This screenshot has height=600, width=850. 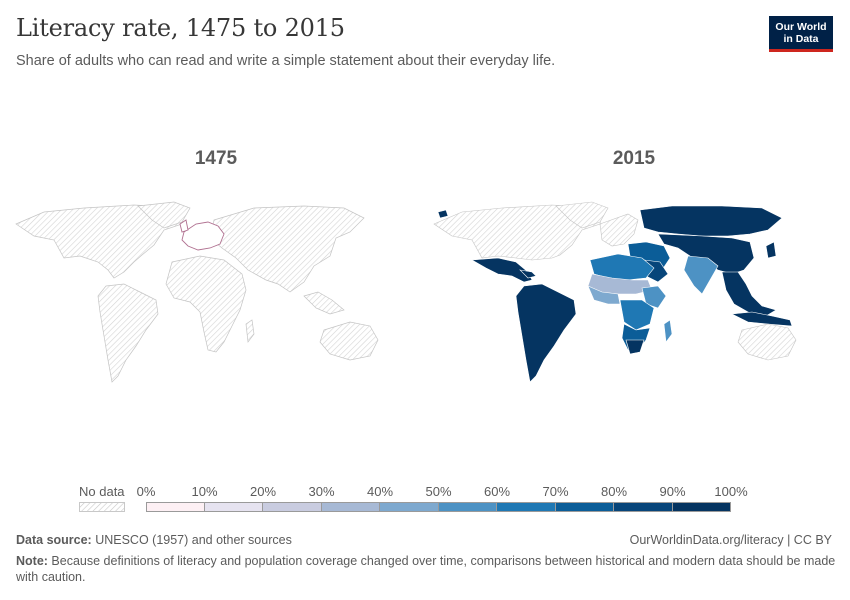 What do you see at coordinates (555, 491) in the screenshot?
I see `legend-tick-label: 70%` at bounding box center [555, 491].